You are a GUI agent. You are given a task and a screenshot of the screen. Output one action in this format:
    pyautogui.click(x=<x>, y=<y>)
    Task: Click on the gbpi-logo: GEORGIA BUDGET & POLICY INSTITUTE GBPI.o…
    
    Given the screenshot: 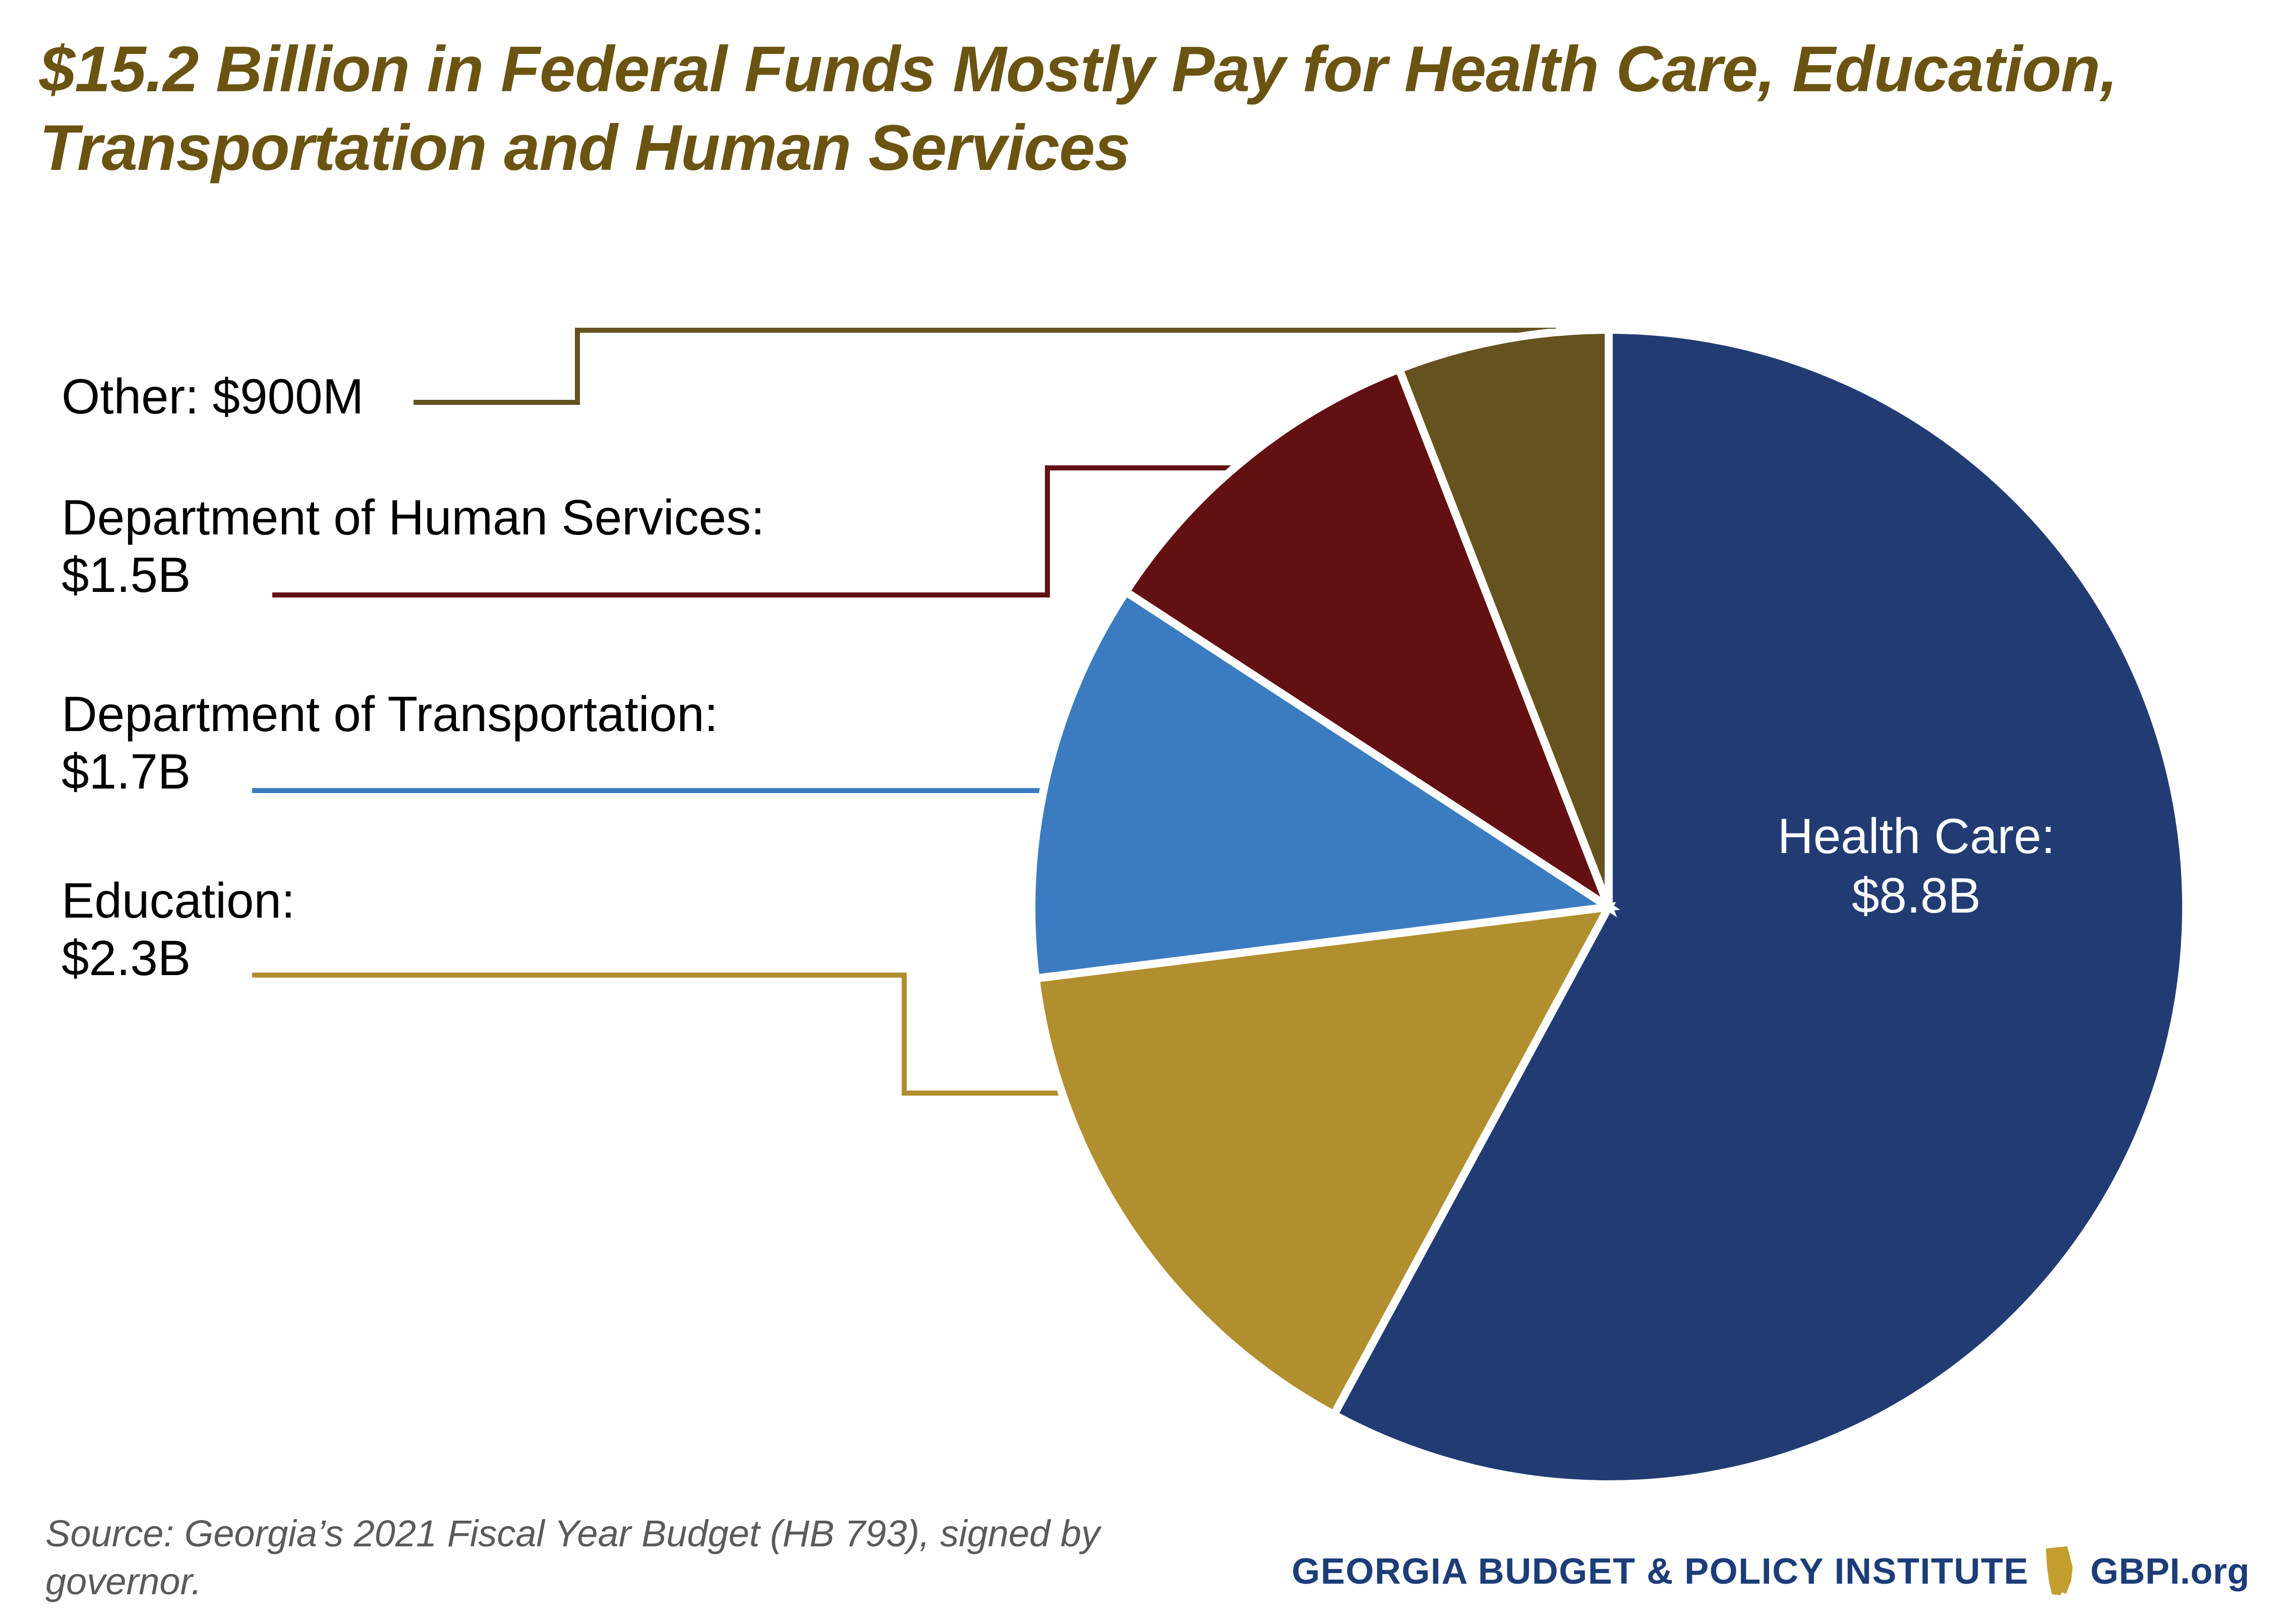 What is the action you would take?
    pyautogui.click(x=1771, y=1571)
    